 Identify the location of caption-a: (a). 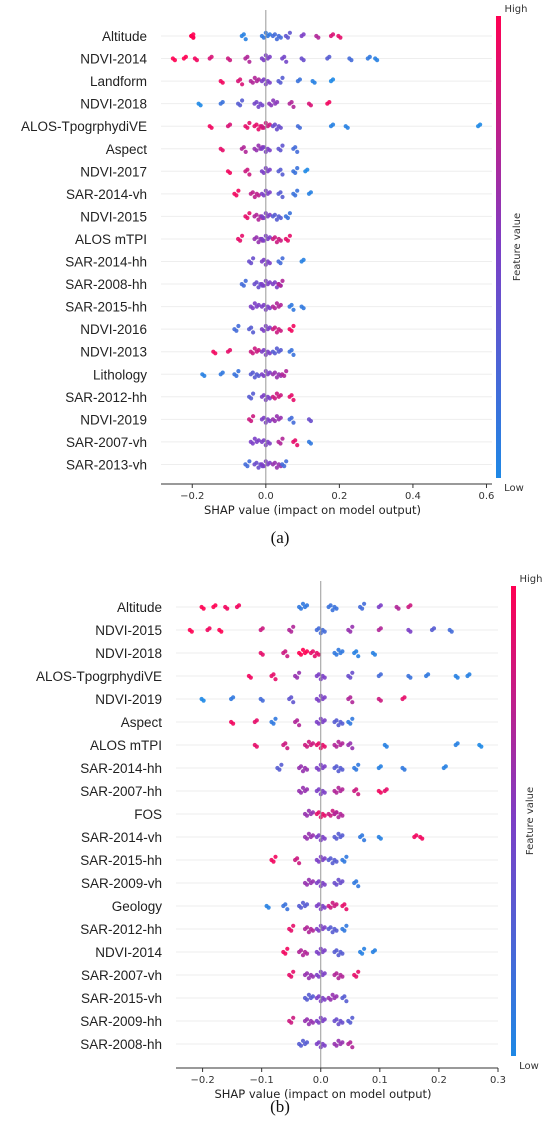
(280, 537).